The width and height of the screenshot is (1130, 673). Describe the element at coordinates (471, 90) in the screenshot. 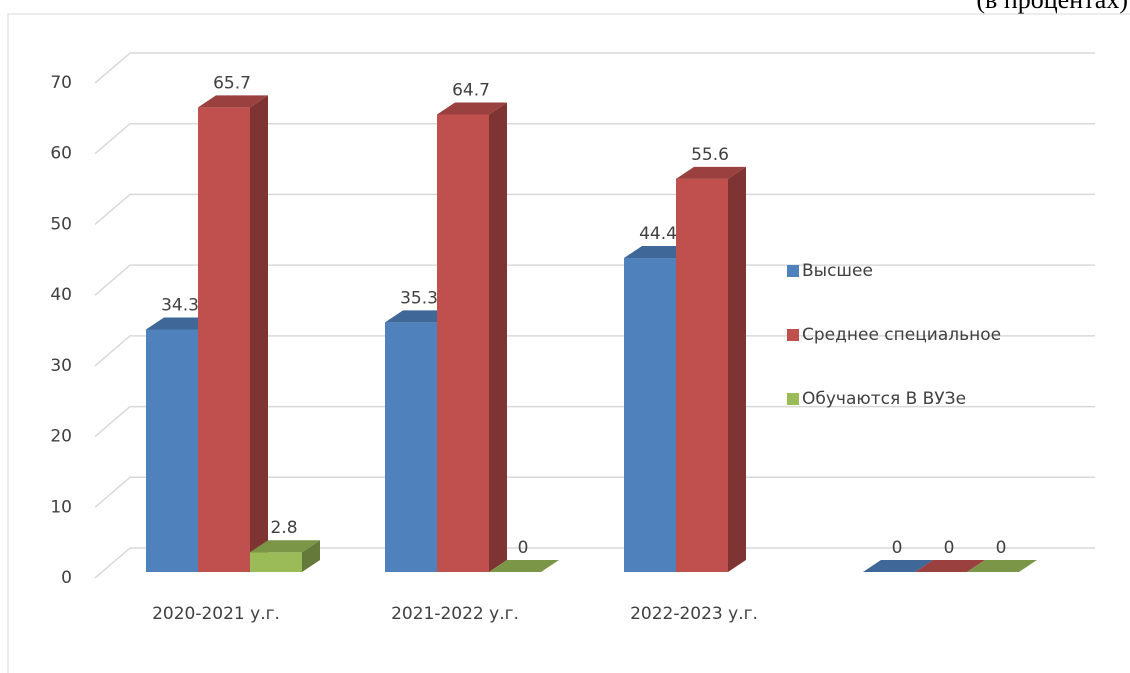

I see `data-label: 64.7` at that location.